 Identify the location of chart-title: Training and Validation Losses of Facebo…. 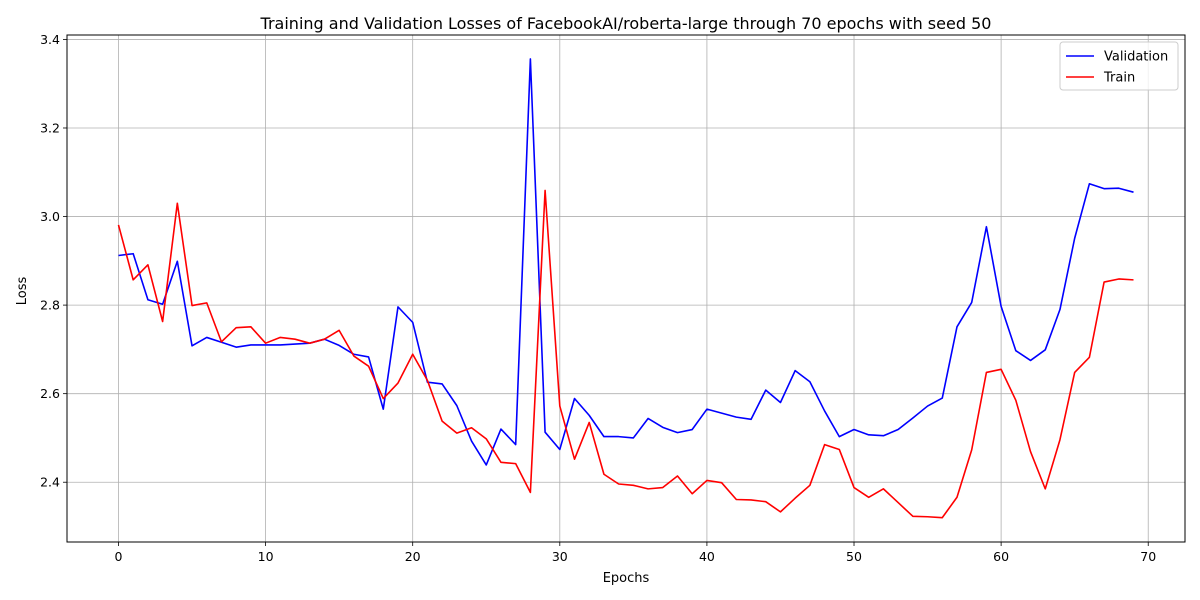
(626, 23).